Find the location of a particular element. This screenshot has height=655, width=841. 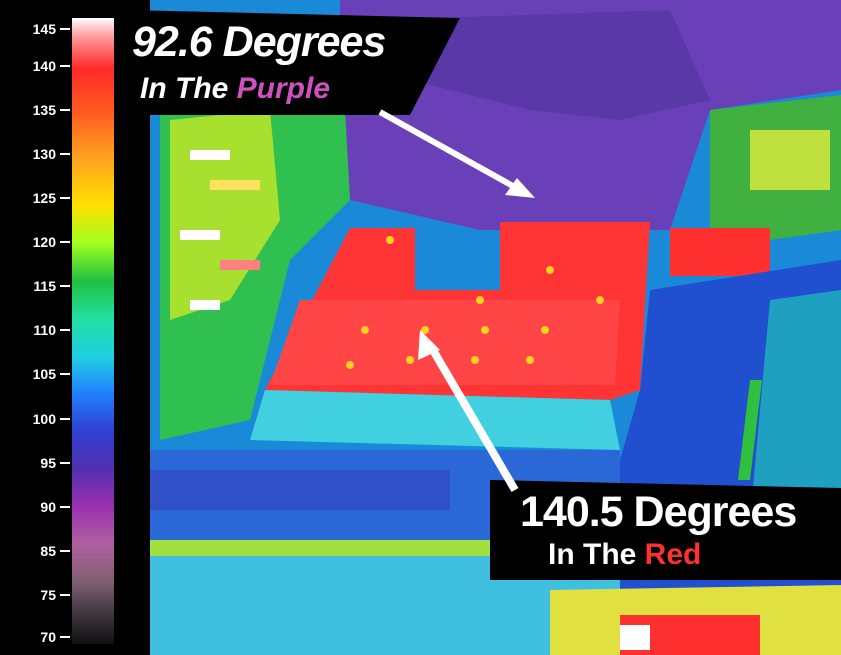

scale-tick: 120 is located at coordinates (35, 242).